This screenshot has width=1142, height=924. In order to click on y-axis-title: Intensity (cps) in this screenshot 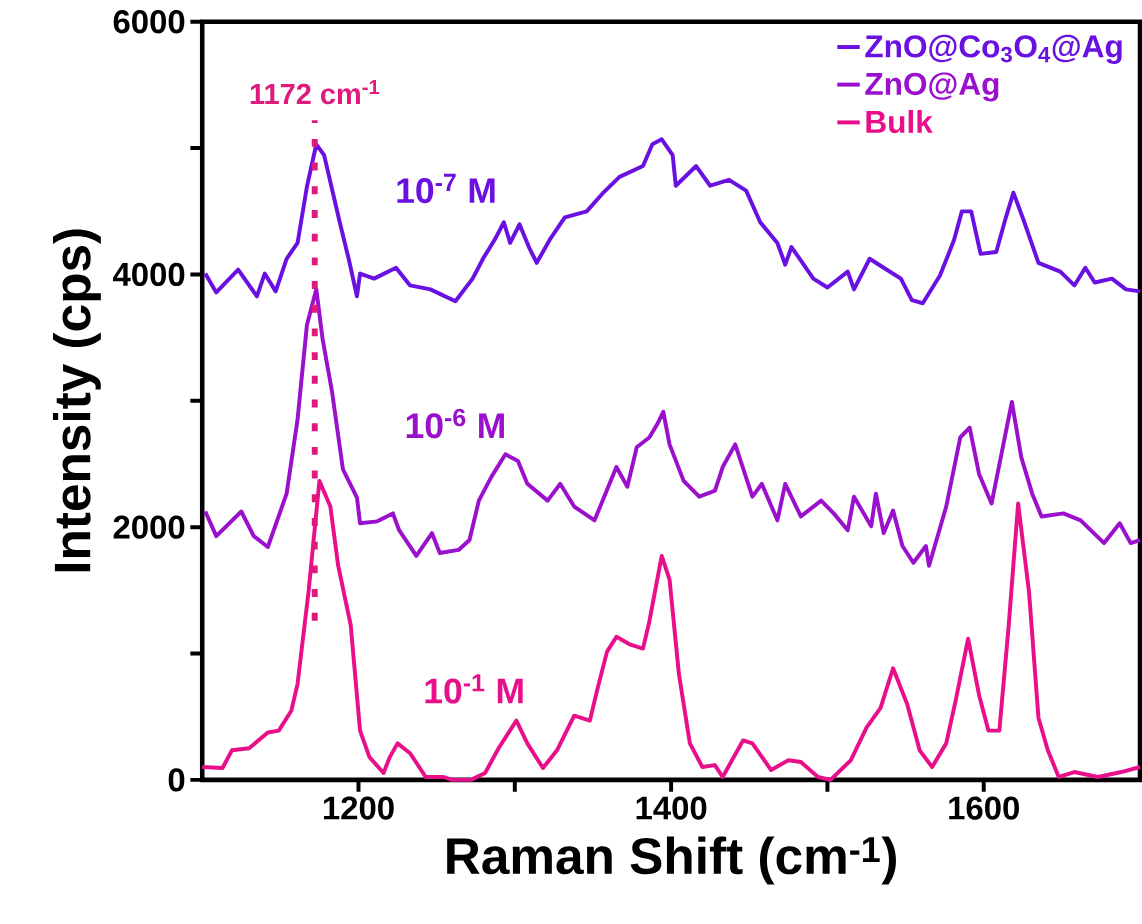, I will do `click(76, 400)`.